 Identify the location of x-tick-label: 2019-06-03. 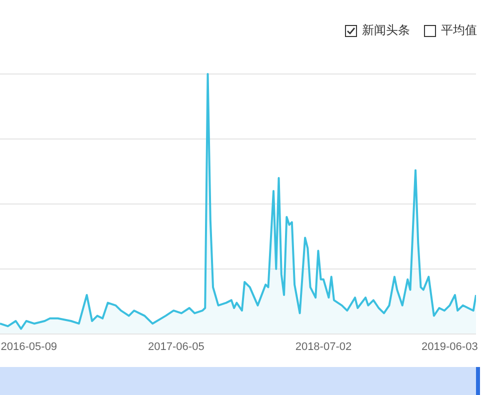
(450, 346).